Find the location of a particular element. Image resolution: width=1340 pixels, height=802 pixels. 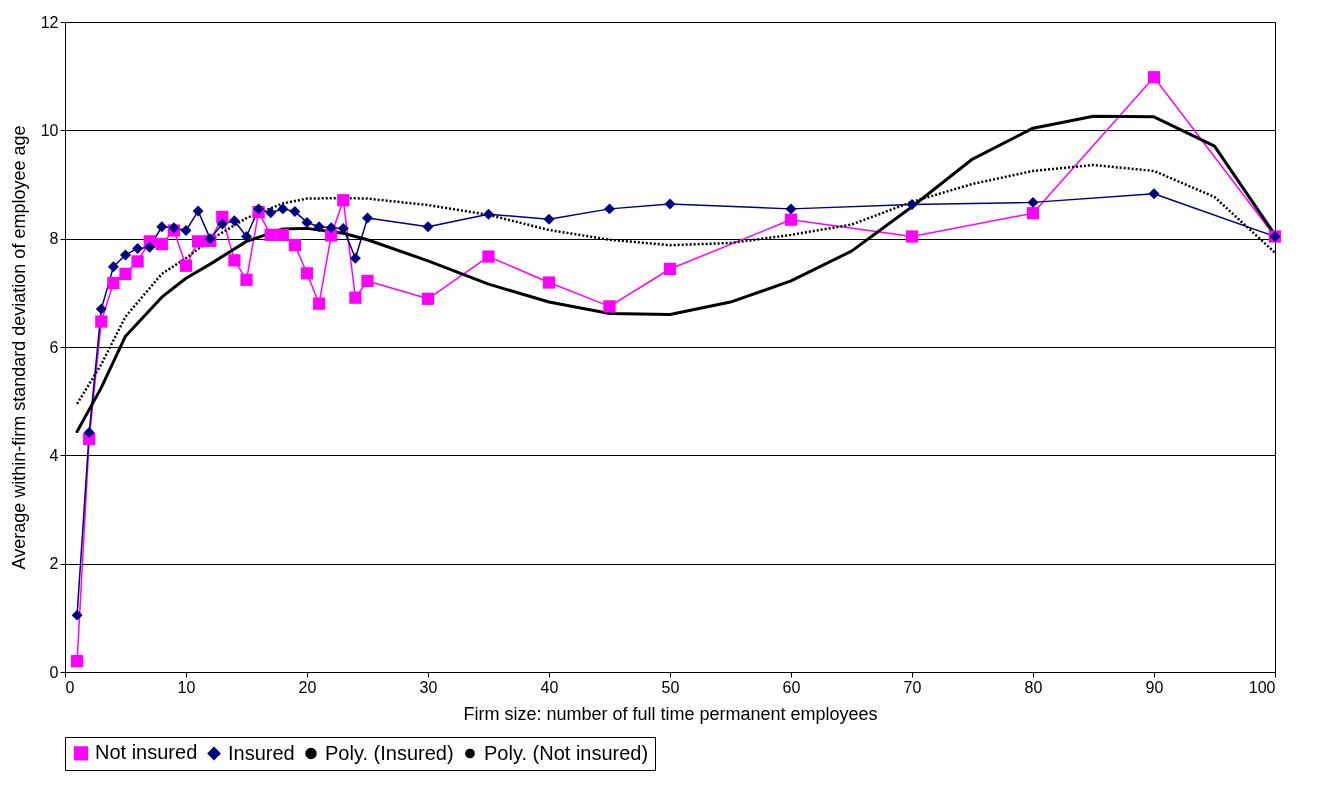

y-tick-label: 10 is located at coordinates (49, 130).